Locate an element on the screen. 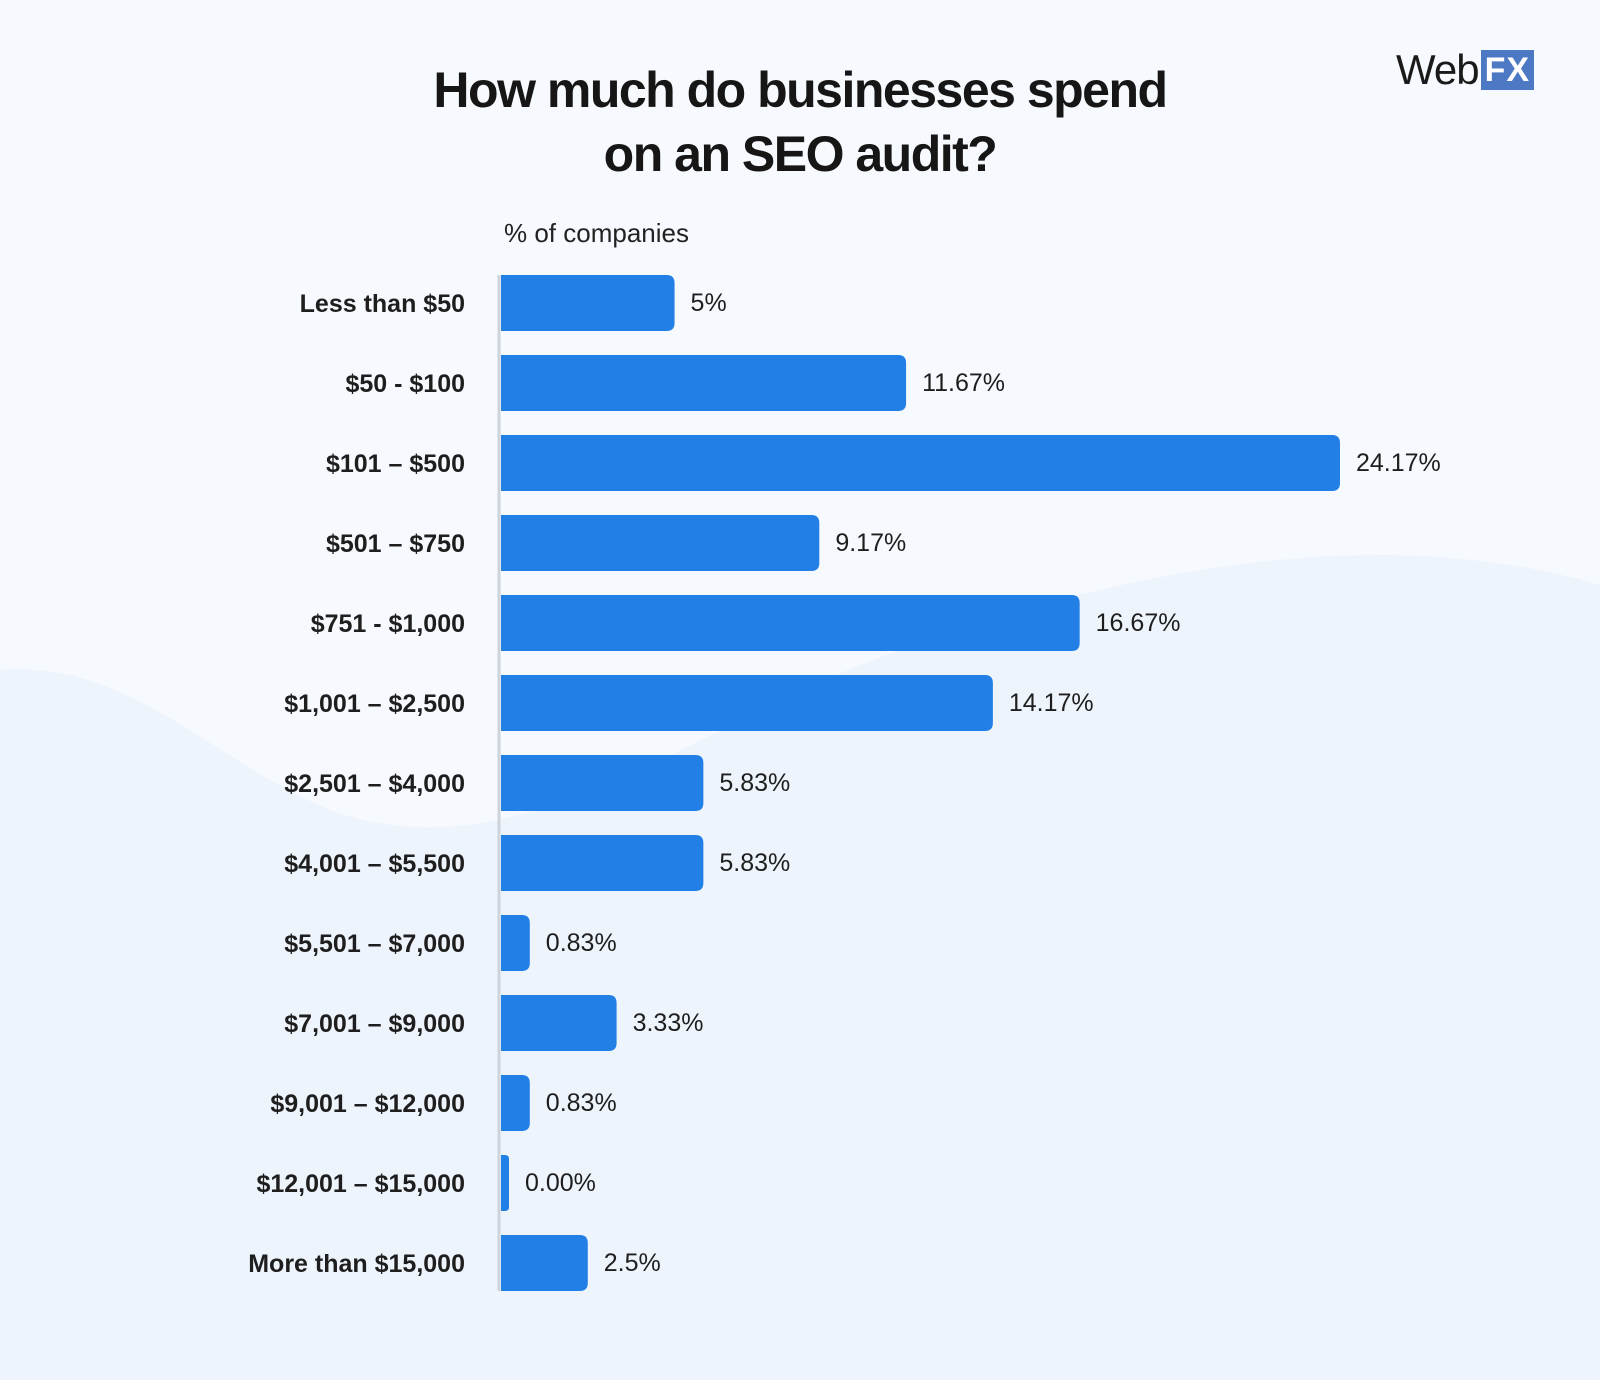  value-label-12-001-15-000: 0.00% is located at coordinates (560, 1183).